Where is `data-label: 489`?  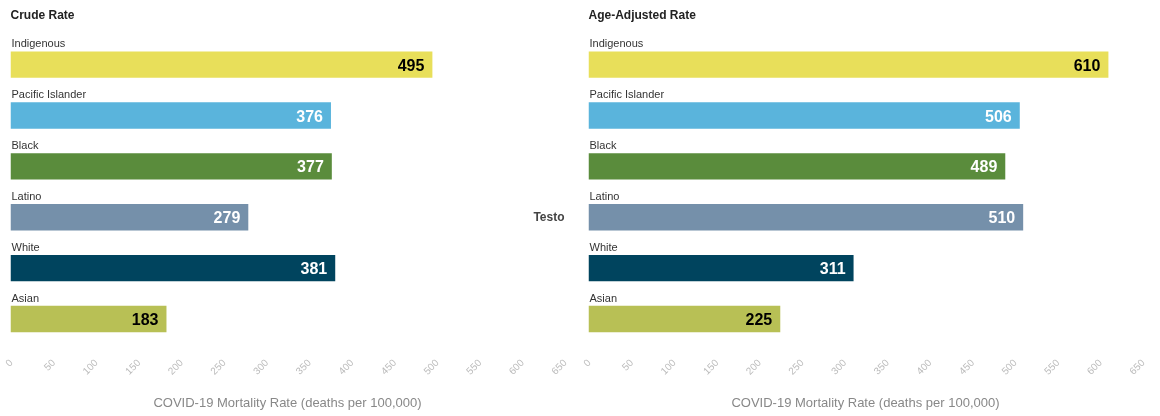 data-label: 489 is located at coordinates (984, 167).